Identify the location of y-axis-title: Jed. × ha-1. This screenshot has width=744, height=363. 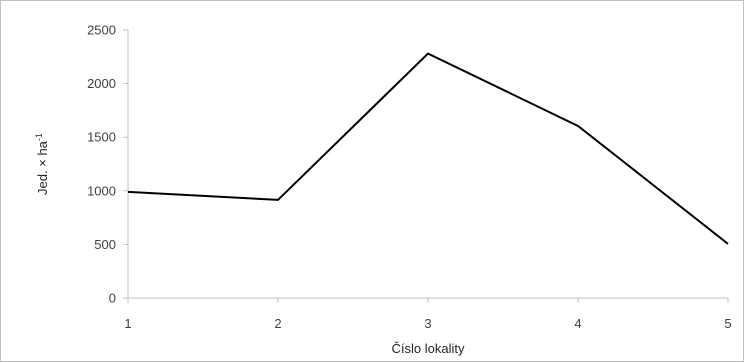
(42, 164).